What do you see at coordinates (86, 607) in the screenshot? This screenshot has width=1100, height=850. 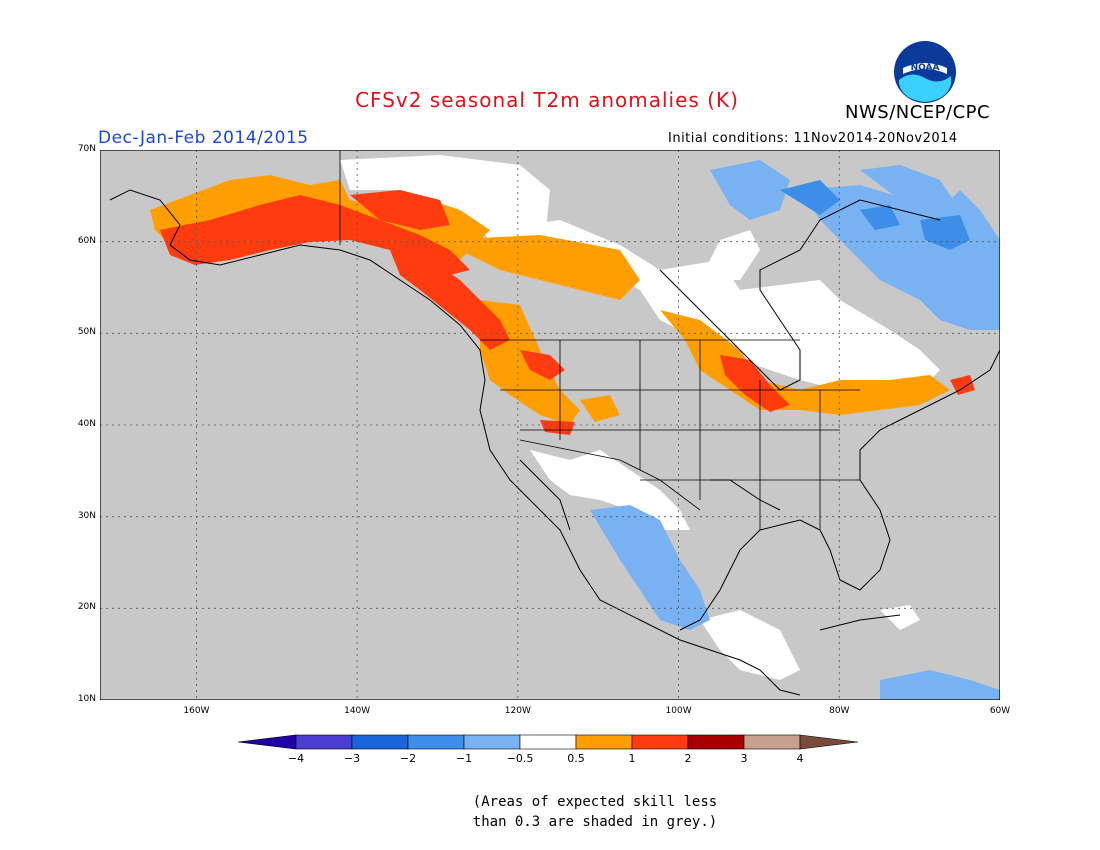 I see `latitude-label: 20N` at bounding box center [86, 607].